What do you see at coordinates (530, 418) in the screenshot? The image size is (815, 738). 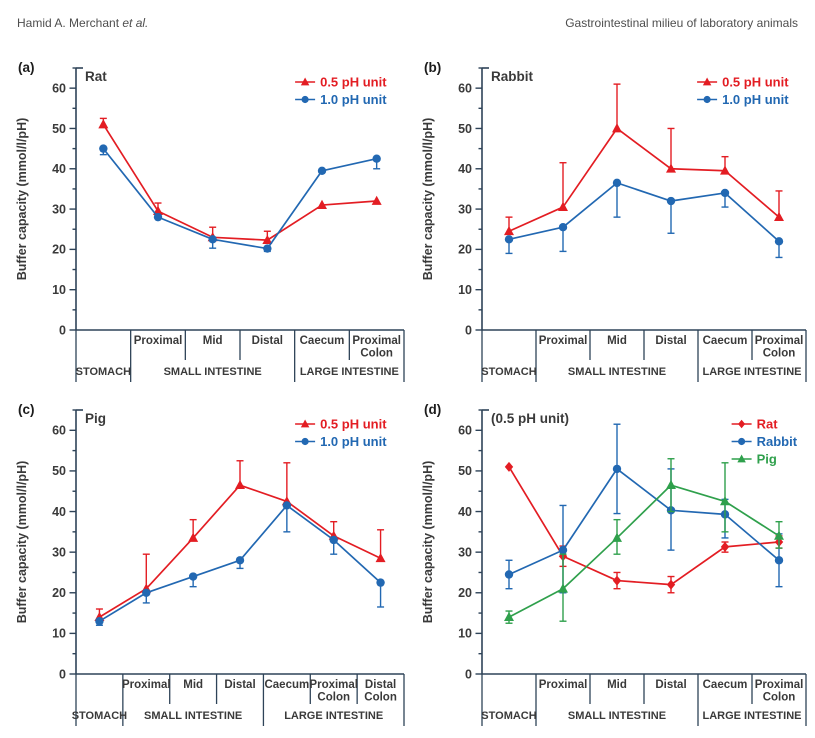 I see `panel-title: (0.5 pH unit)` at bounding box center [530, 418].